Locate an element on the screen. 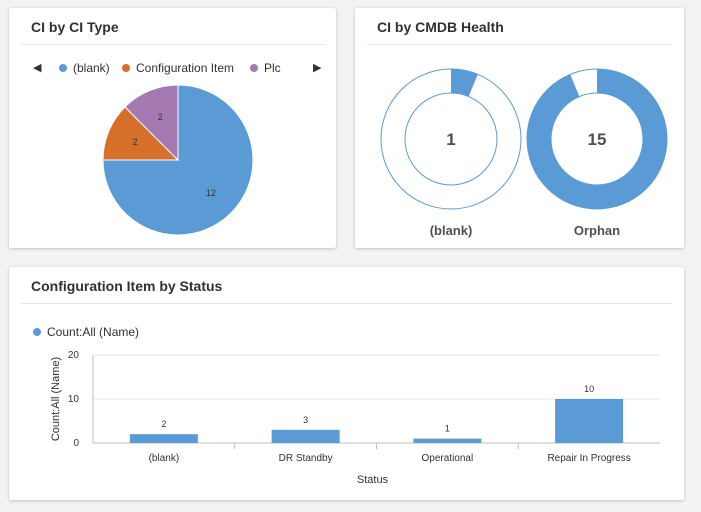 The height and width of the screenshot is (512, 701). caret-right-icon: ▶ is located at coordinates (317, 68).